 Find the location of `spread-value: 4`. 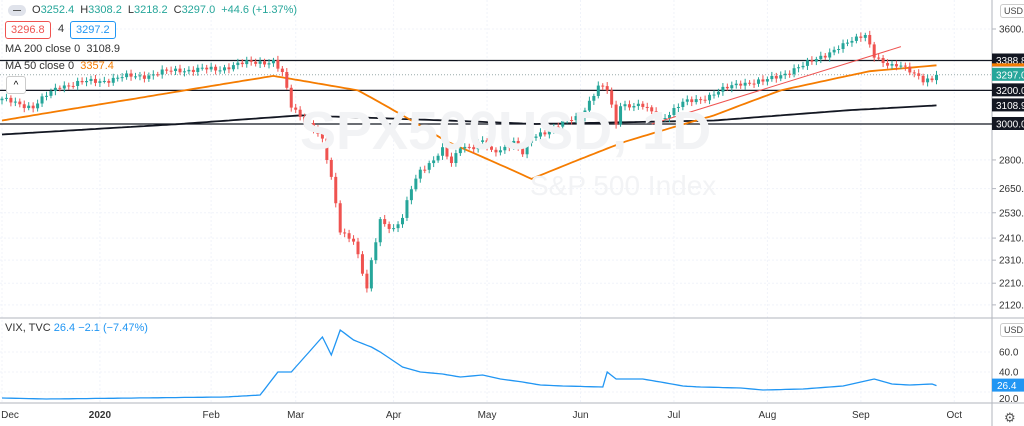

spread-value: 4 is located at coordinates (61, 29).